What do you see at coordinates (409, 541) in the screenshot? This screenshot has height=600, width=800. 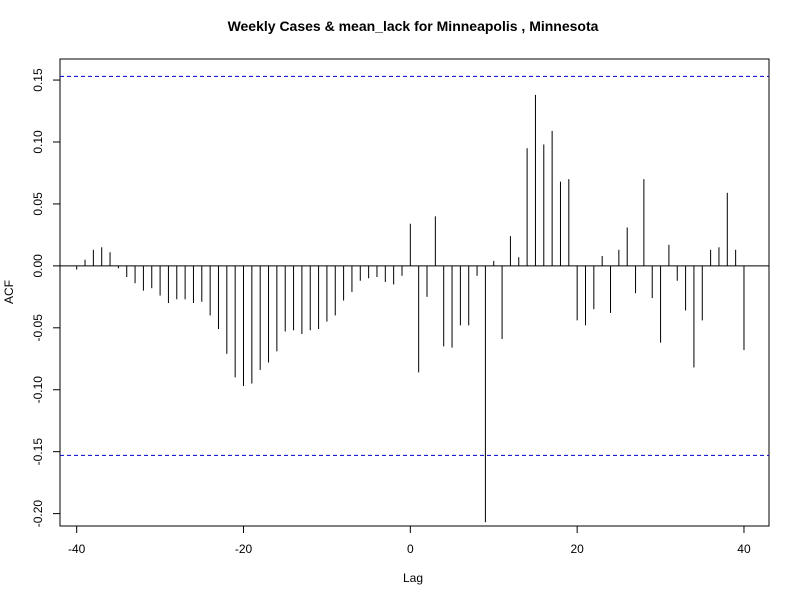 I see `x-axis: -40 -20 0 20 40` at bounding box center [409, 541].